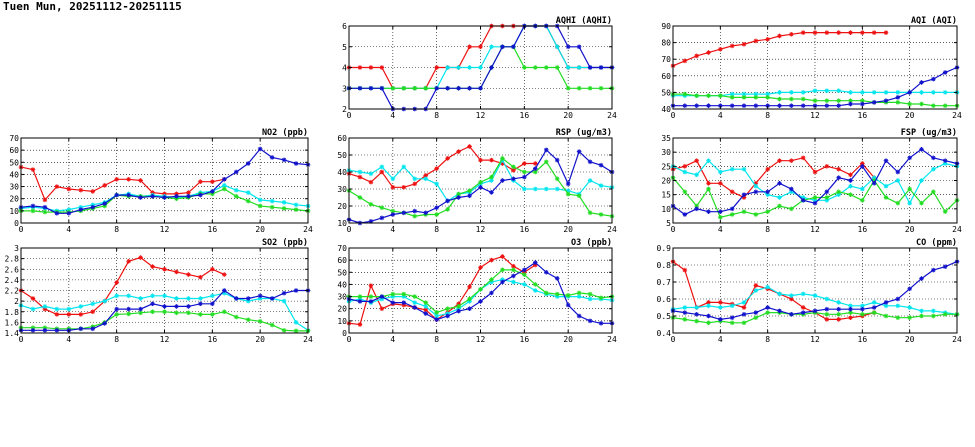 Image resolution: width=975 pixels, height=447 pixels. I want to click on y-tick-label: 30, so click(342, 189).